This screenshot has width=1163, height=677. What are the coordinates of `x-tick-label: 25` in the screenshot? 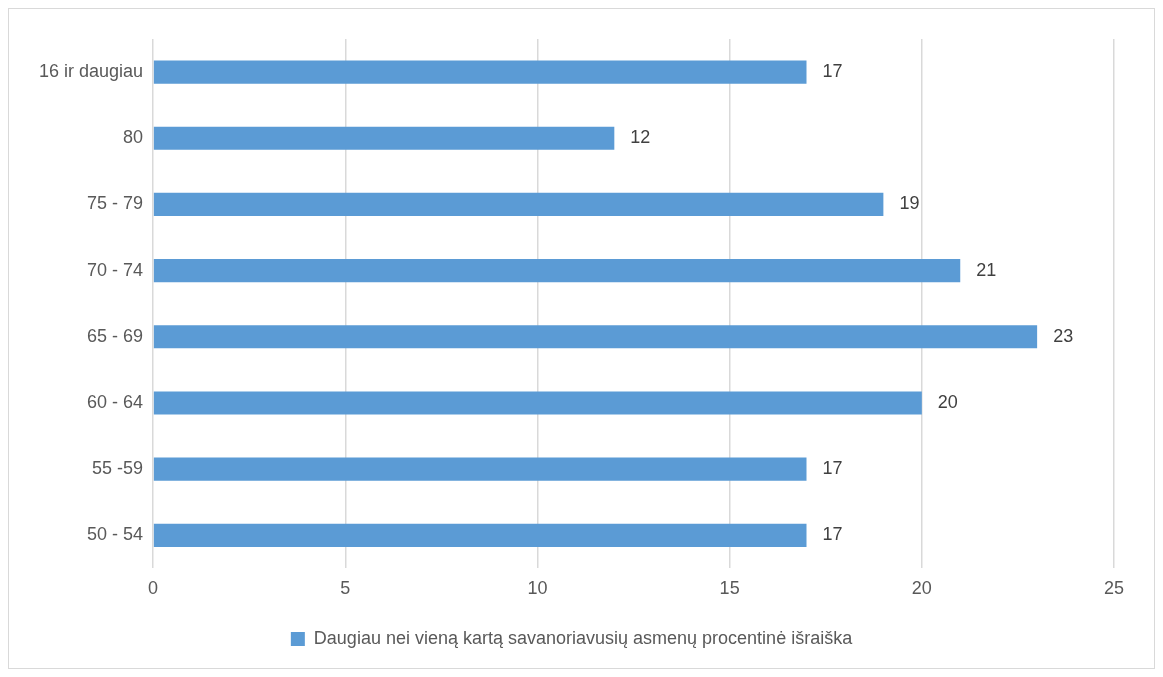 It's located at (1114, 588).